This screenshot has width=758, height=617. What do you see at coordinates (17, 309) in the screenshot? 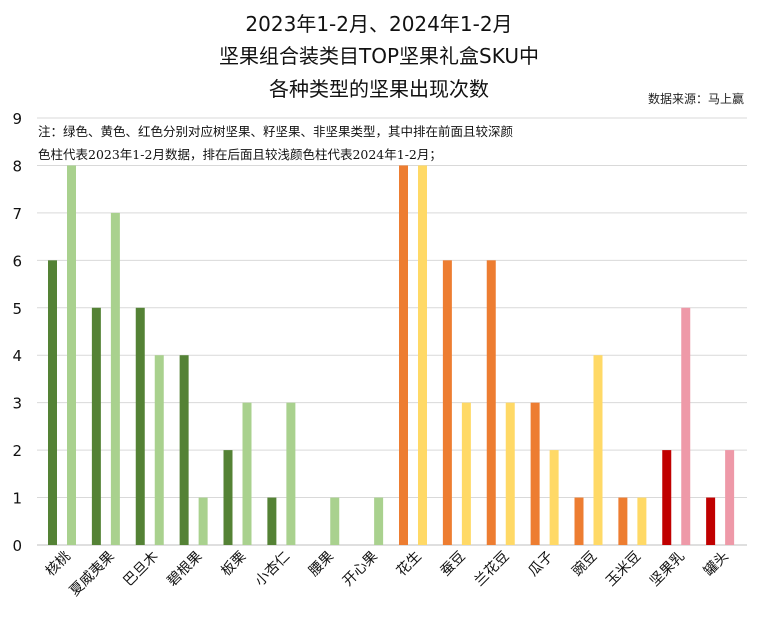
I see `y-tick-label: 5` at bounding box center [17, 309].